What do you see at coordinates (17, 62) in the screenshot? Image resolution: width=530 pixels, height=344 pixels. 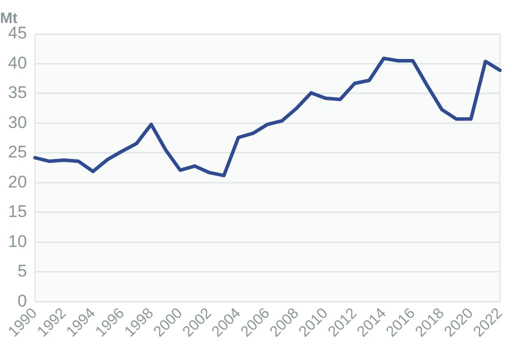 I see `y-tick-label: 40` at bounding box center [17, 62].